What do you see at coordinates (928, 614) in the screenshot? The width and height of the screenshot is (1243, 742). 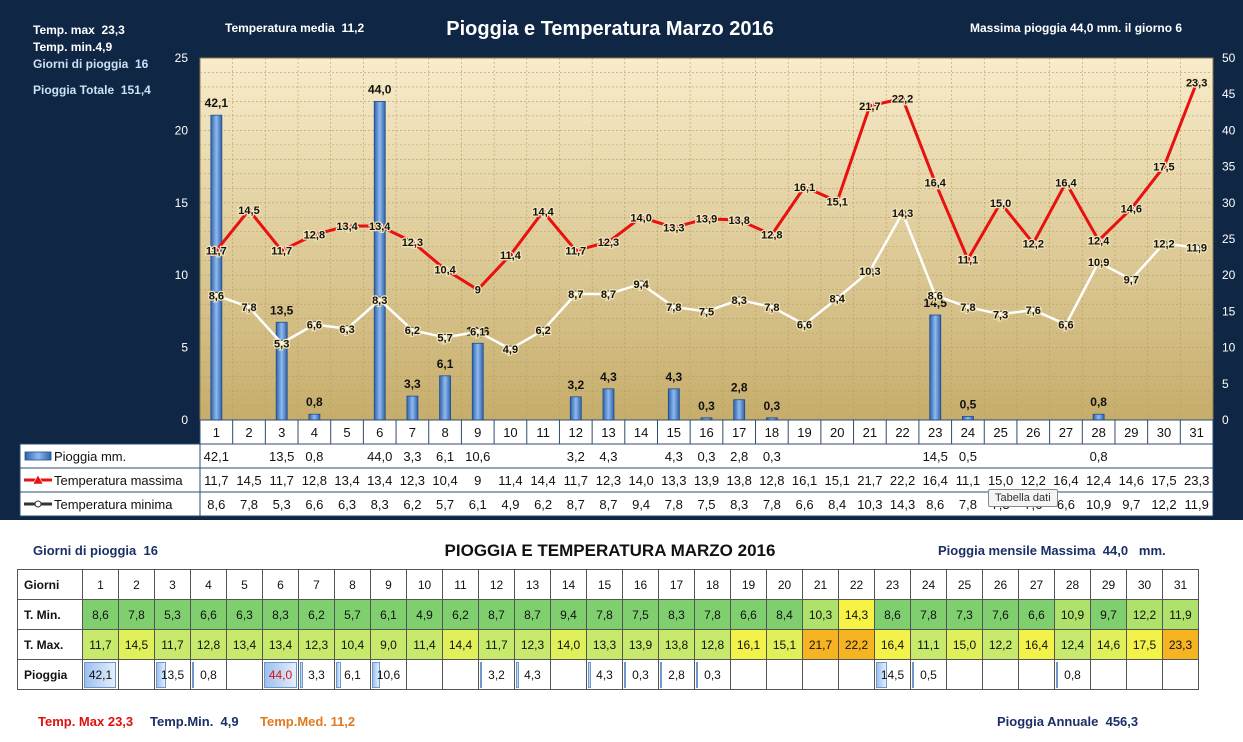 I see `table-cell-tmin: 7,8` at bounding box center [928, 614].